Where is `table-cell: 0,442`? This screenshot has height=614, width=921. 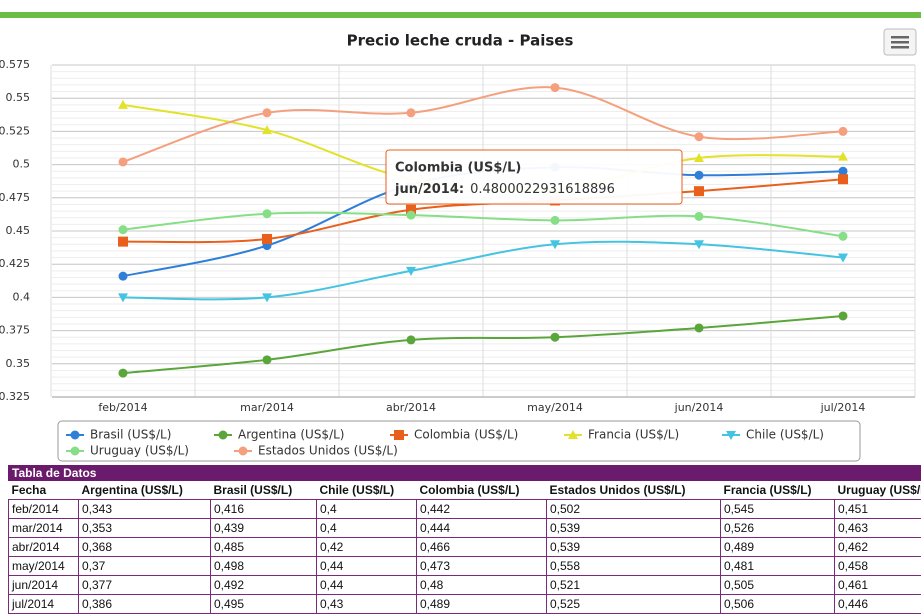
table-cell: 0,442 is located at coordinates (481, 509).